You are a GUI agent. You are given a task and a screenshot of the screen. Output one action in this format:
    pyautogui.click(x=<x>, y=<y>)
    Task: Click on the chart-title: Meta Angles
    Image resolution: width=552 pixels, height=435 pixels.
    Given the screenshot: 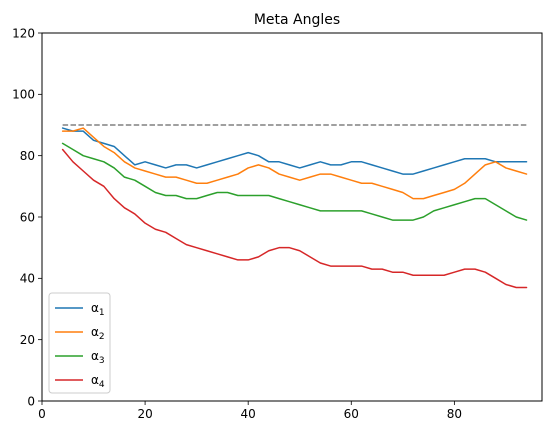 What is the action you would take?
    pyautogui.click(x=297, y=20)
    